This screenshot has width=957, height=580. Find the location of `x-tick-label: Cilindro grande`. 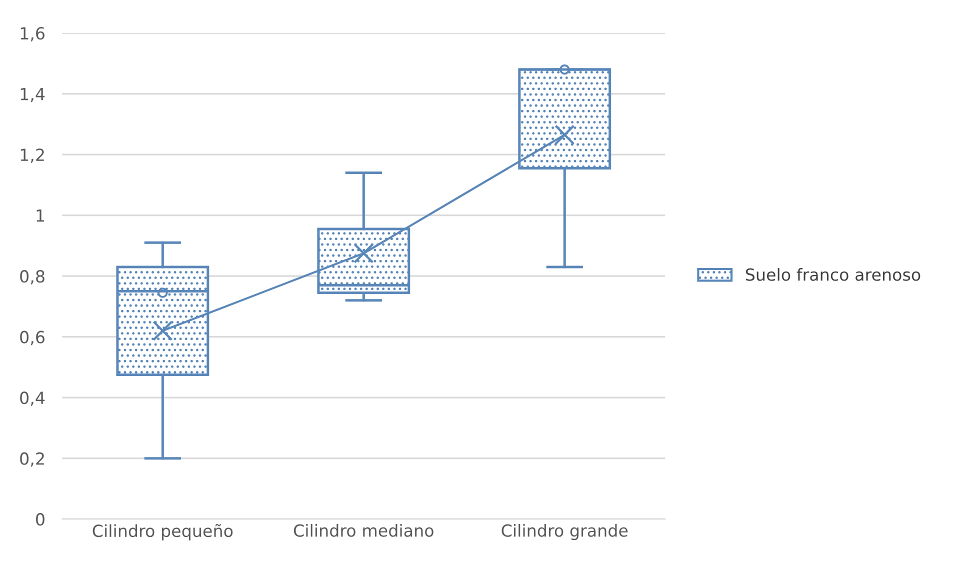

x-tick-label: Cilindro grande is located at coordinates (565, 532).